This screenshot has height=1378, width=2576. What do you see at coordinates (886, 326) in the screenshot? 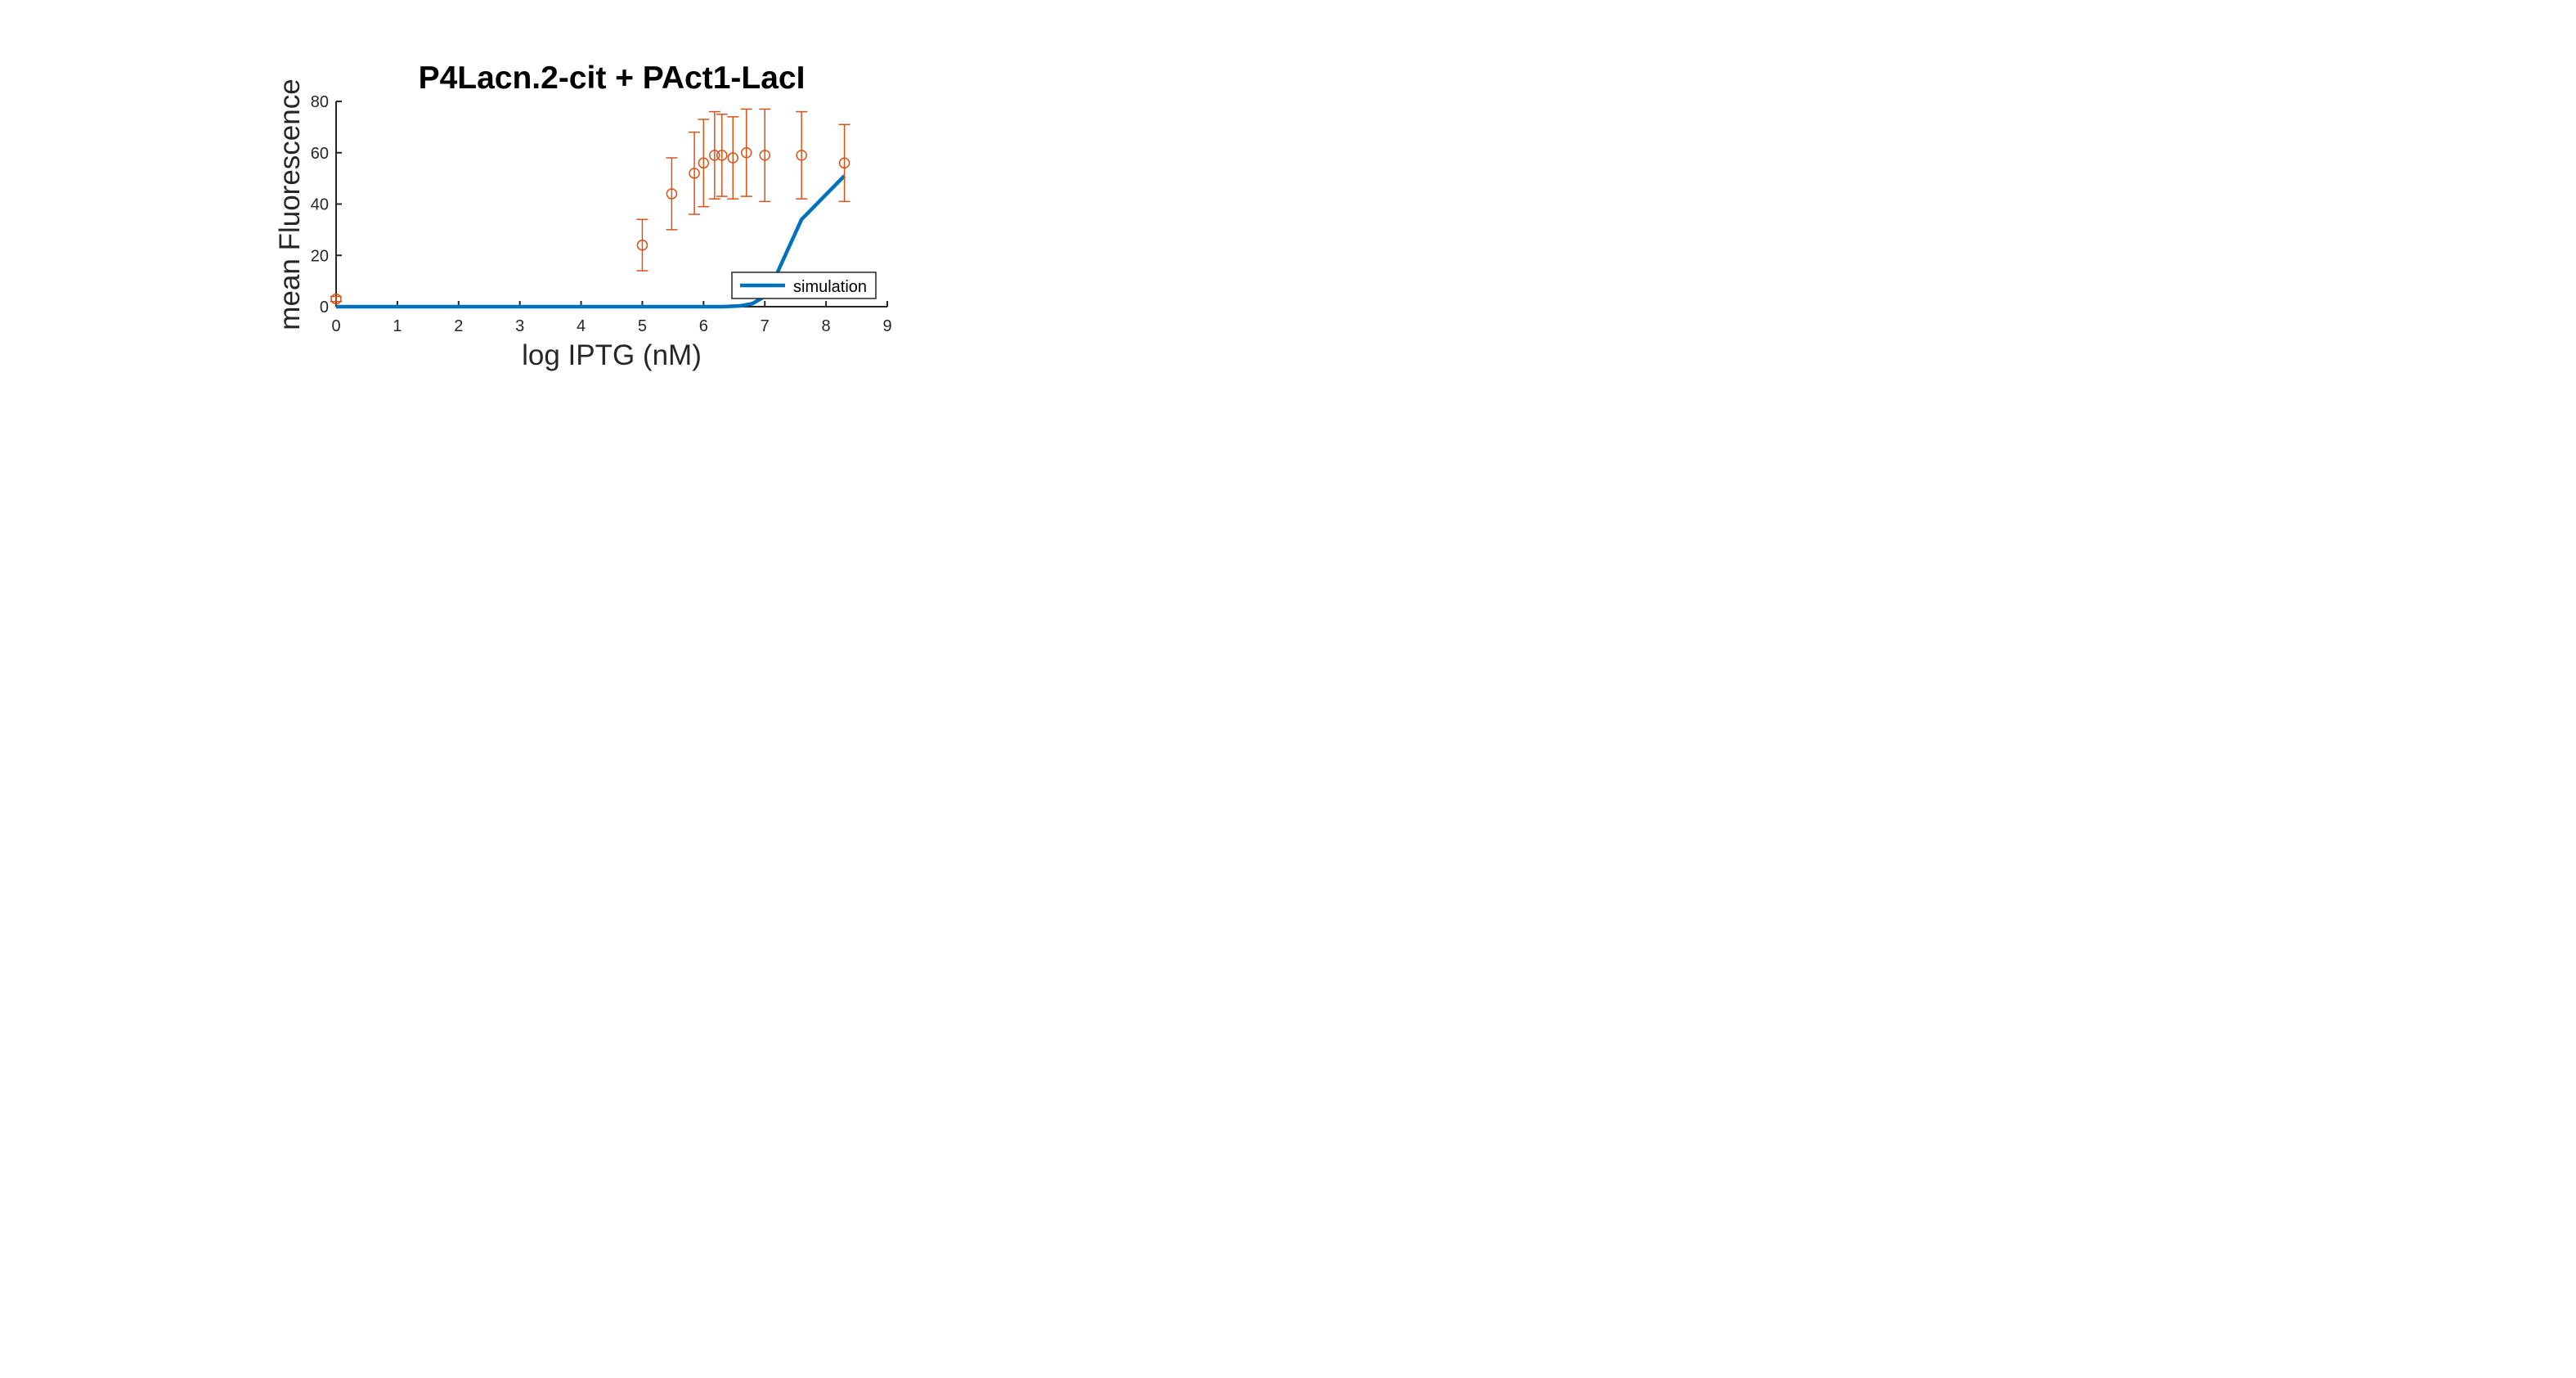
I see `x-tick-label: 9` at bounding box center [886, 326].